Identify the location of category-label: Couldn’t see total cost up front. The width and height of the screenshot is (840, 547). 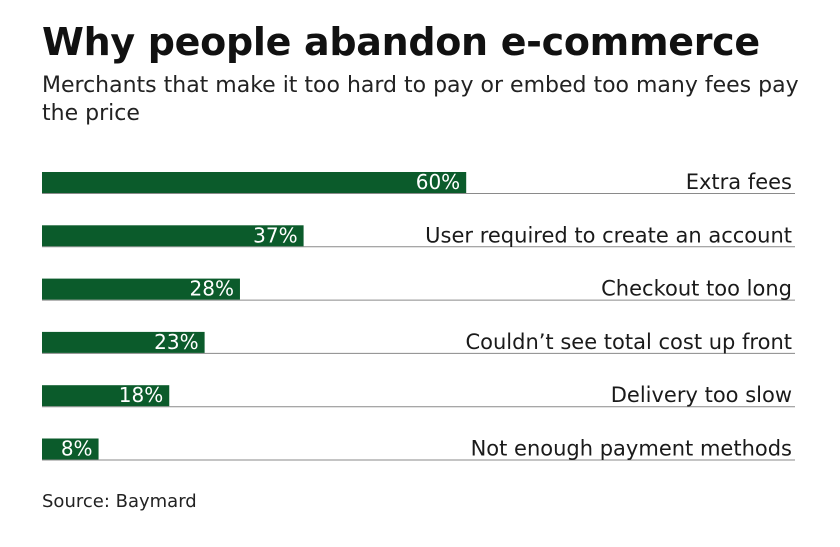
(628, 342).